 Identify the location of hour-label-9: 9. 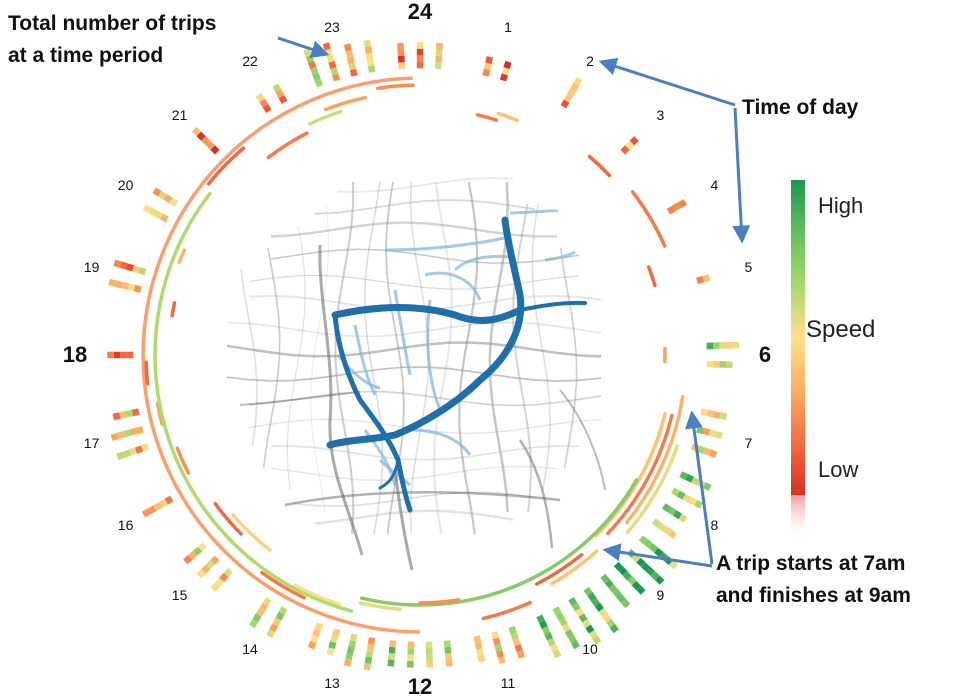
(660, 595).